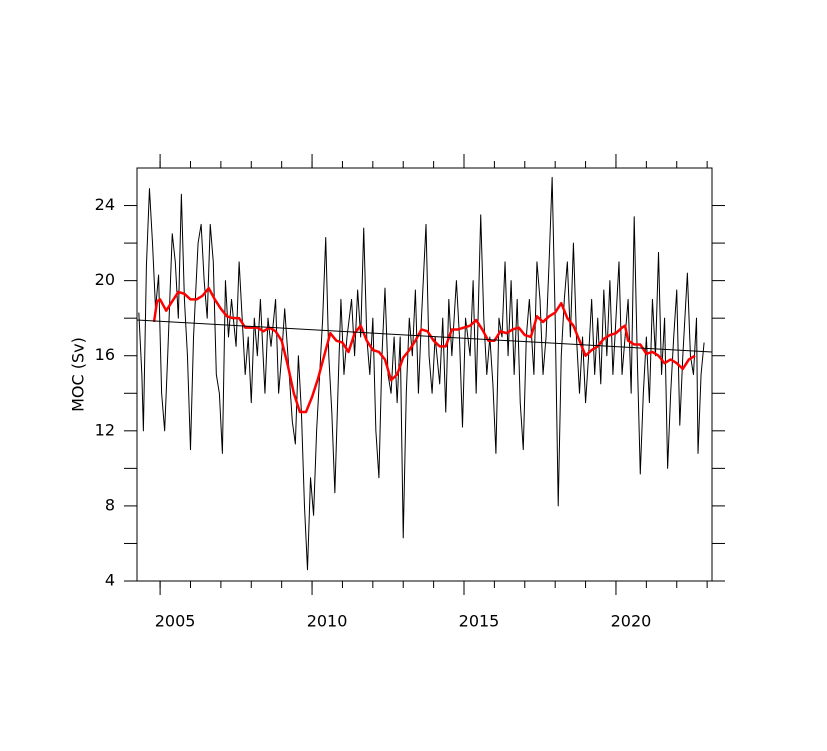 Image resolution: width=827 pixels, height=751 pixels. Describe the element at coordinates (110, 504) in the screenshot. I see `y-tick-label: 8` at that location.